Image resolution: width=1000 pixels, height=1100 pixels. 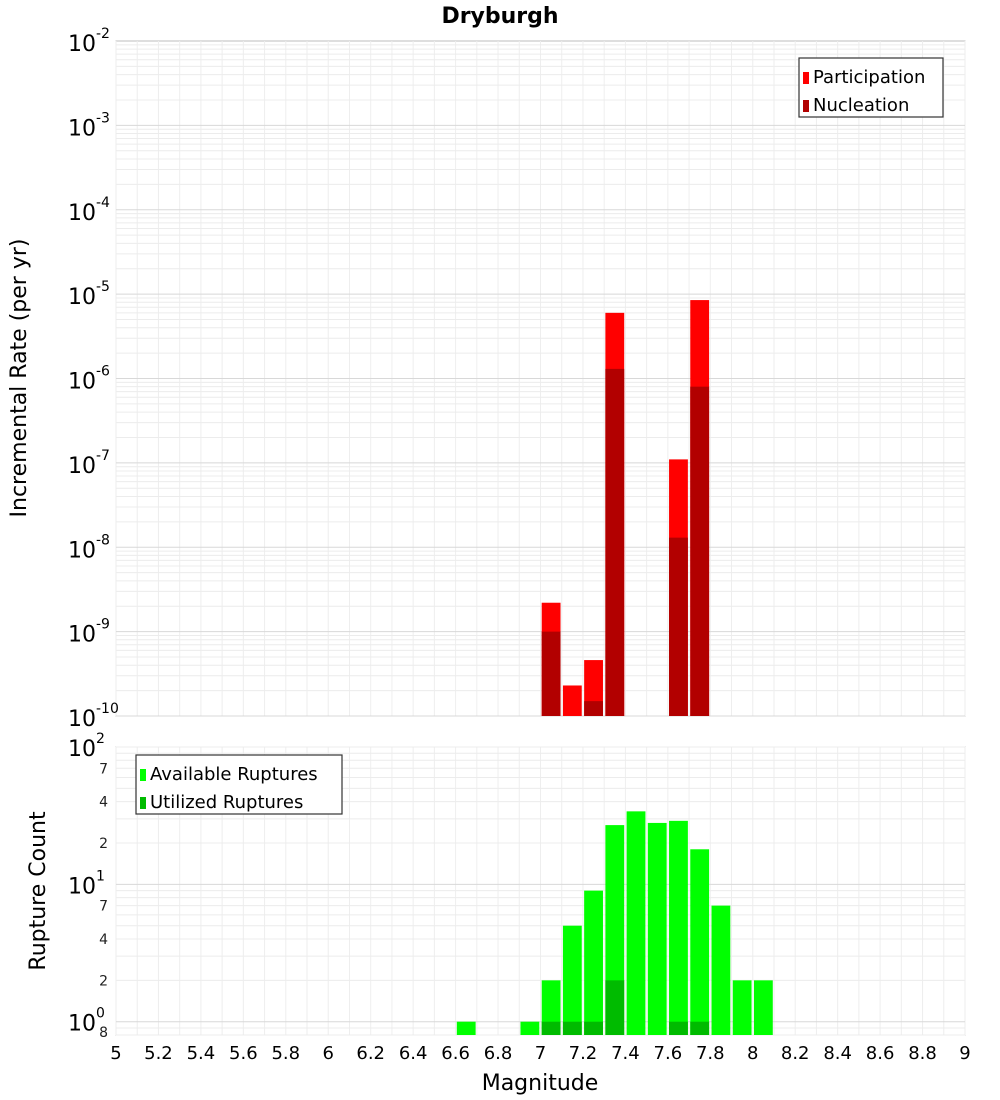 I want to click on magnitude-x-tick: 6.4, so click(x=413, y=1053).